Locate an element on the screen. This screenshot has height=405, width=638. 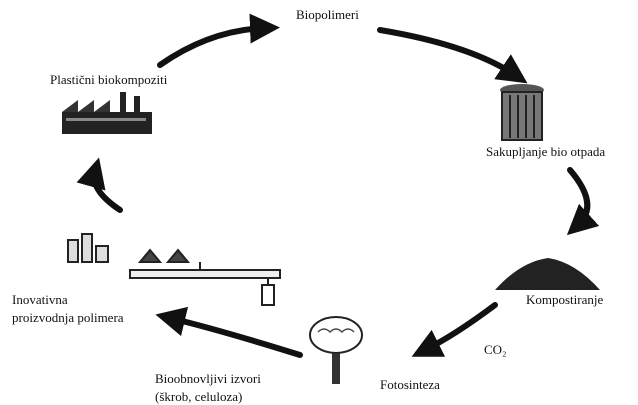
node-label: Kompostiranje is located at coordinates (564, 299).